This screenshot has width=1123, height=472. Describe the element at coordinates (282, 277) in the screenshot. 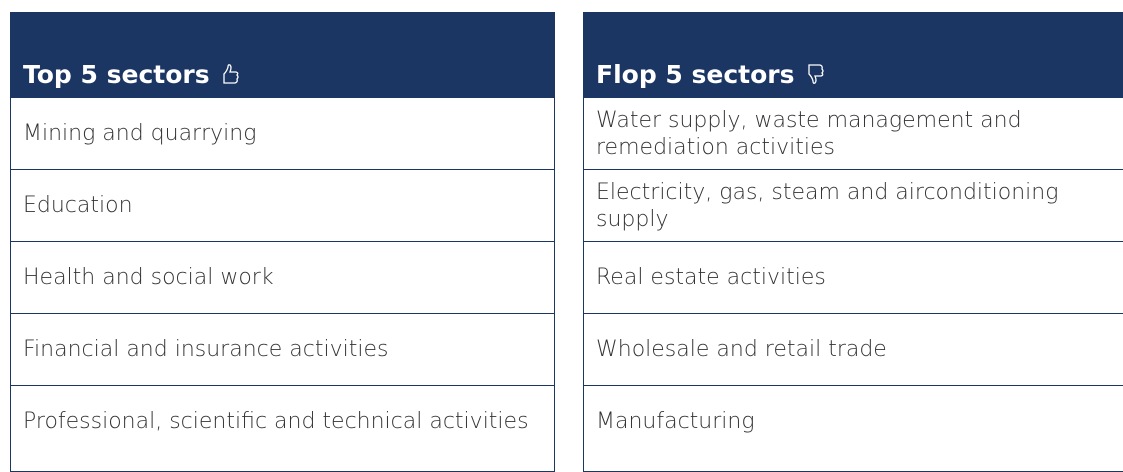

I see `table-row: Health and social work` at that location.